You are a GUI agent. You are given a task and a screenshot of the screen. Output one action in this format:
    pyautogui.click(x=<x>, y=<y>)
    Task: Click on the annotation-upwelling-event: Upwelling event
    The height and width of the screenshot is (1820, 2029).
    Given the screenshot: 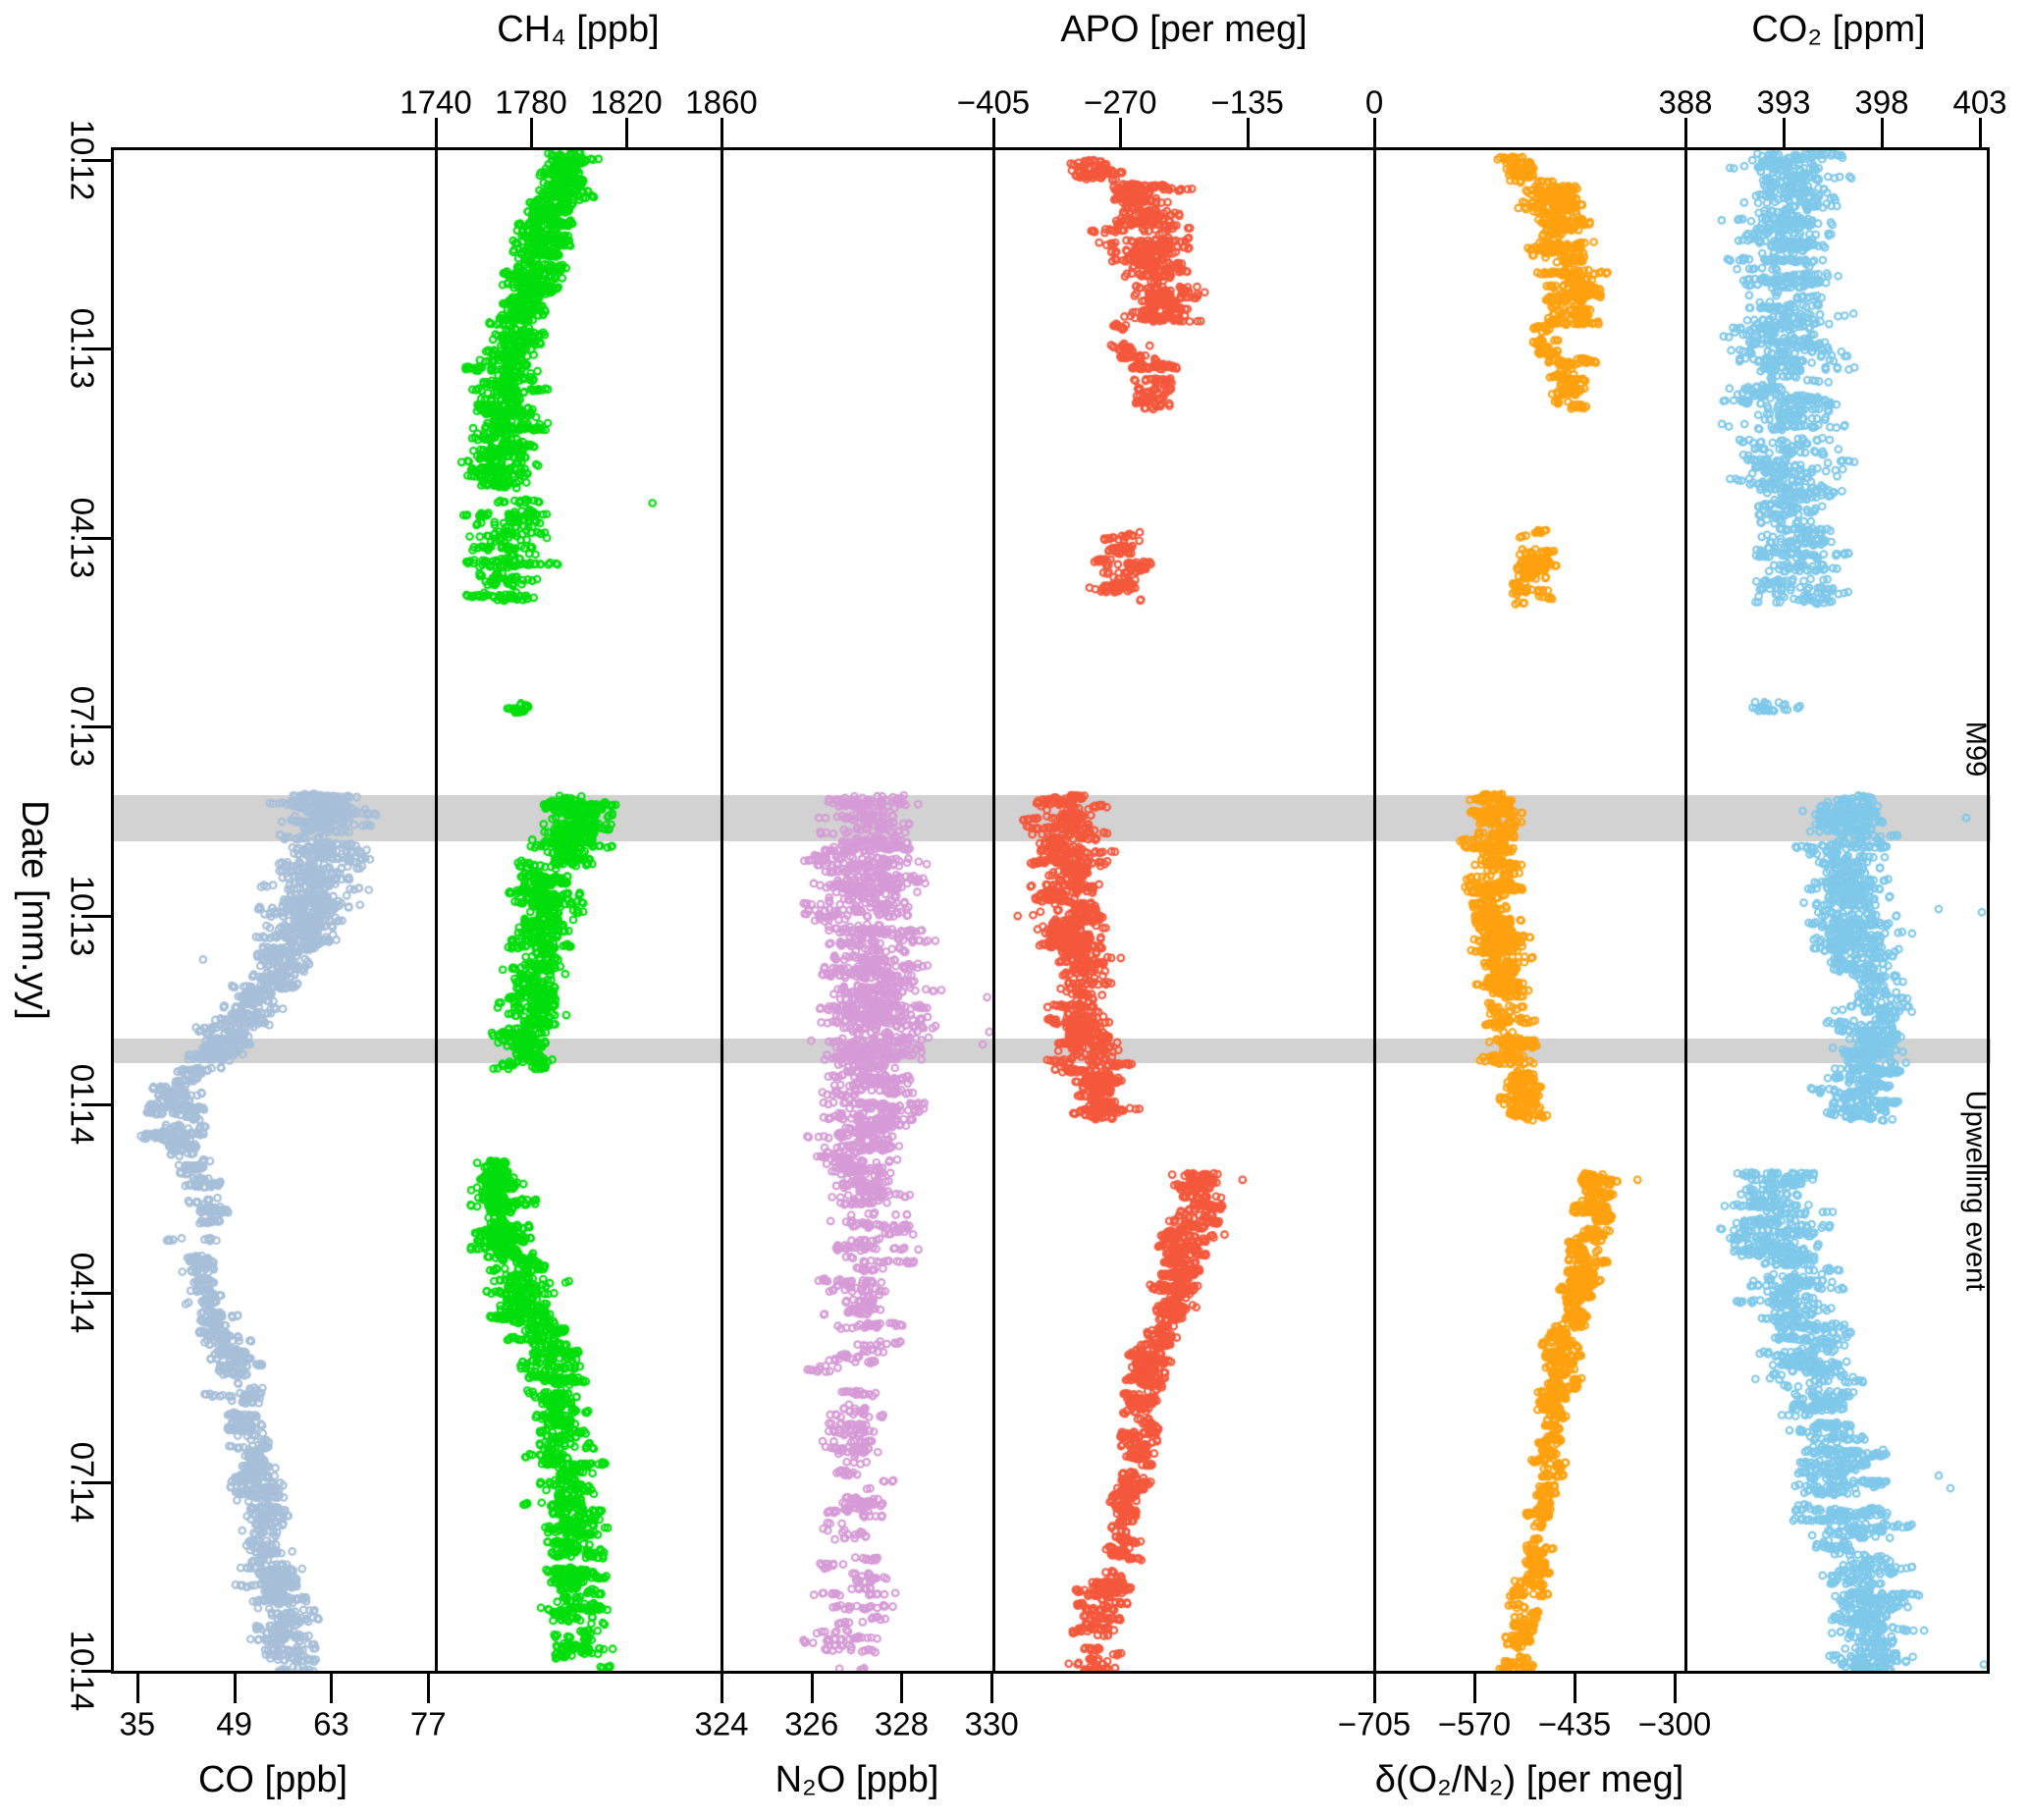 What is the action you would take?
    pyautogui.click(x=1975, y=1191)
    